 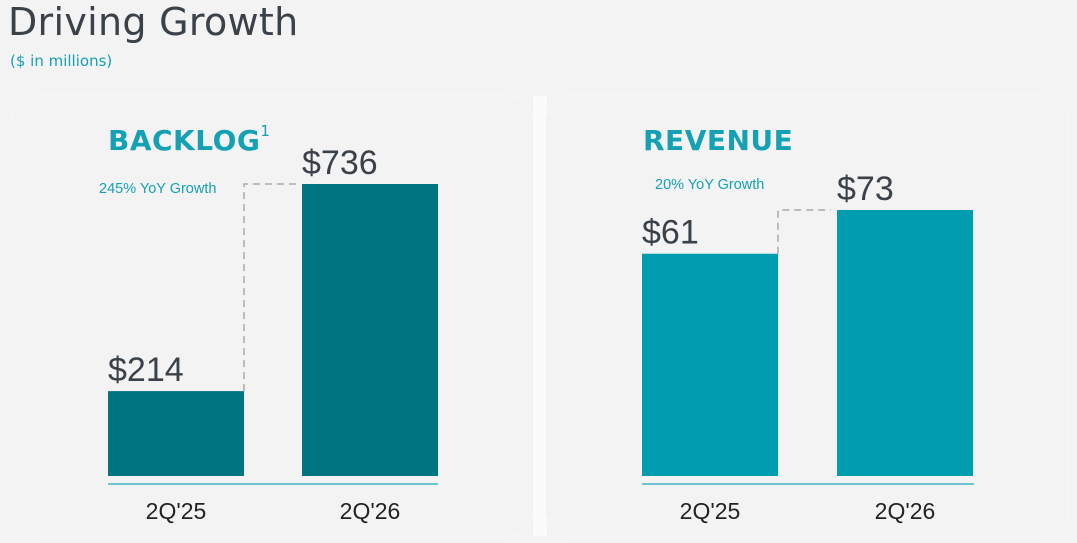 What do you see at coordinates (269, 287) in the screenshot?
I see `backlog-growth-connector` at bounding box center [269, 287].